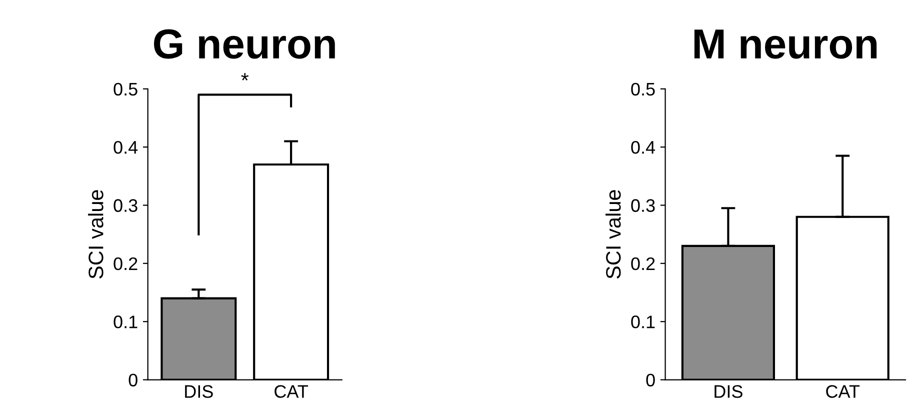  I want to click on chart-title: M neuron, so click(785, 44).